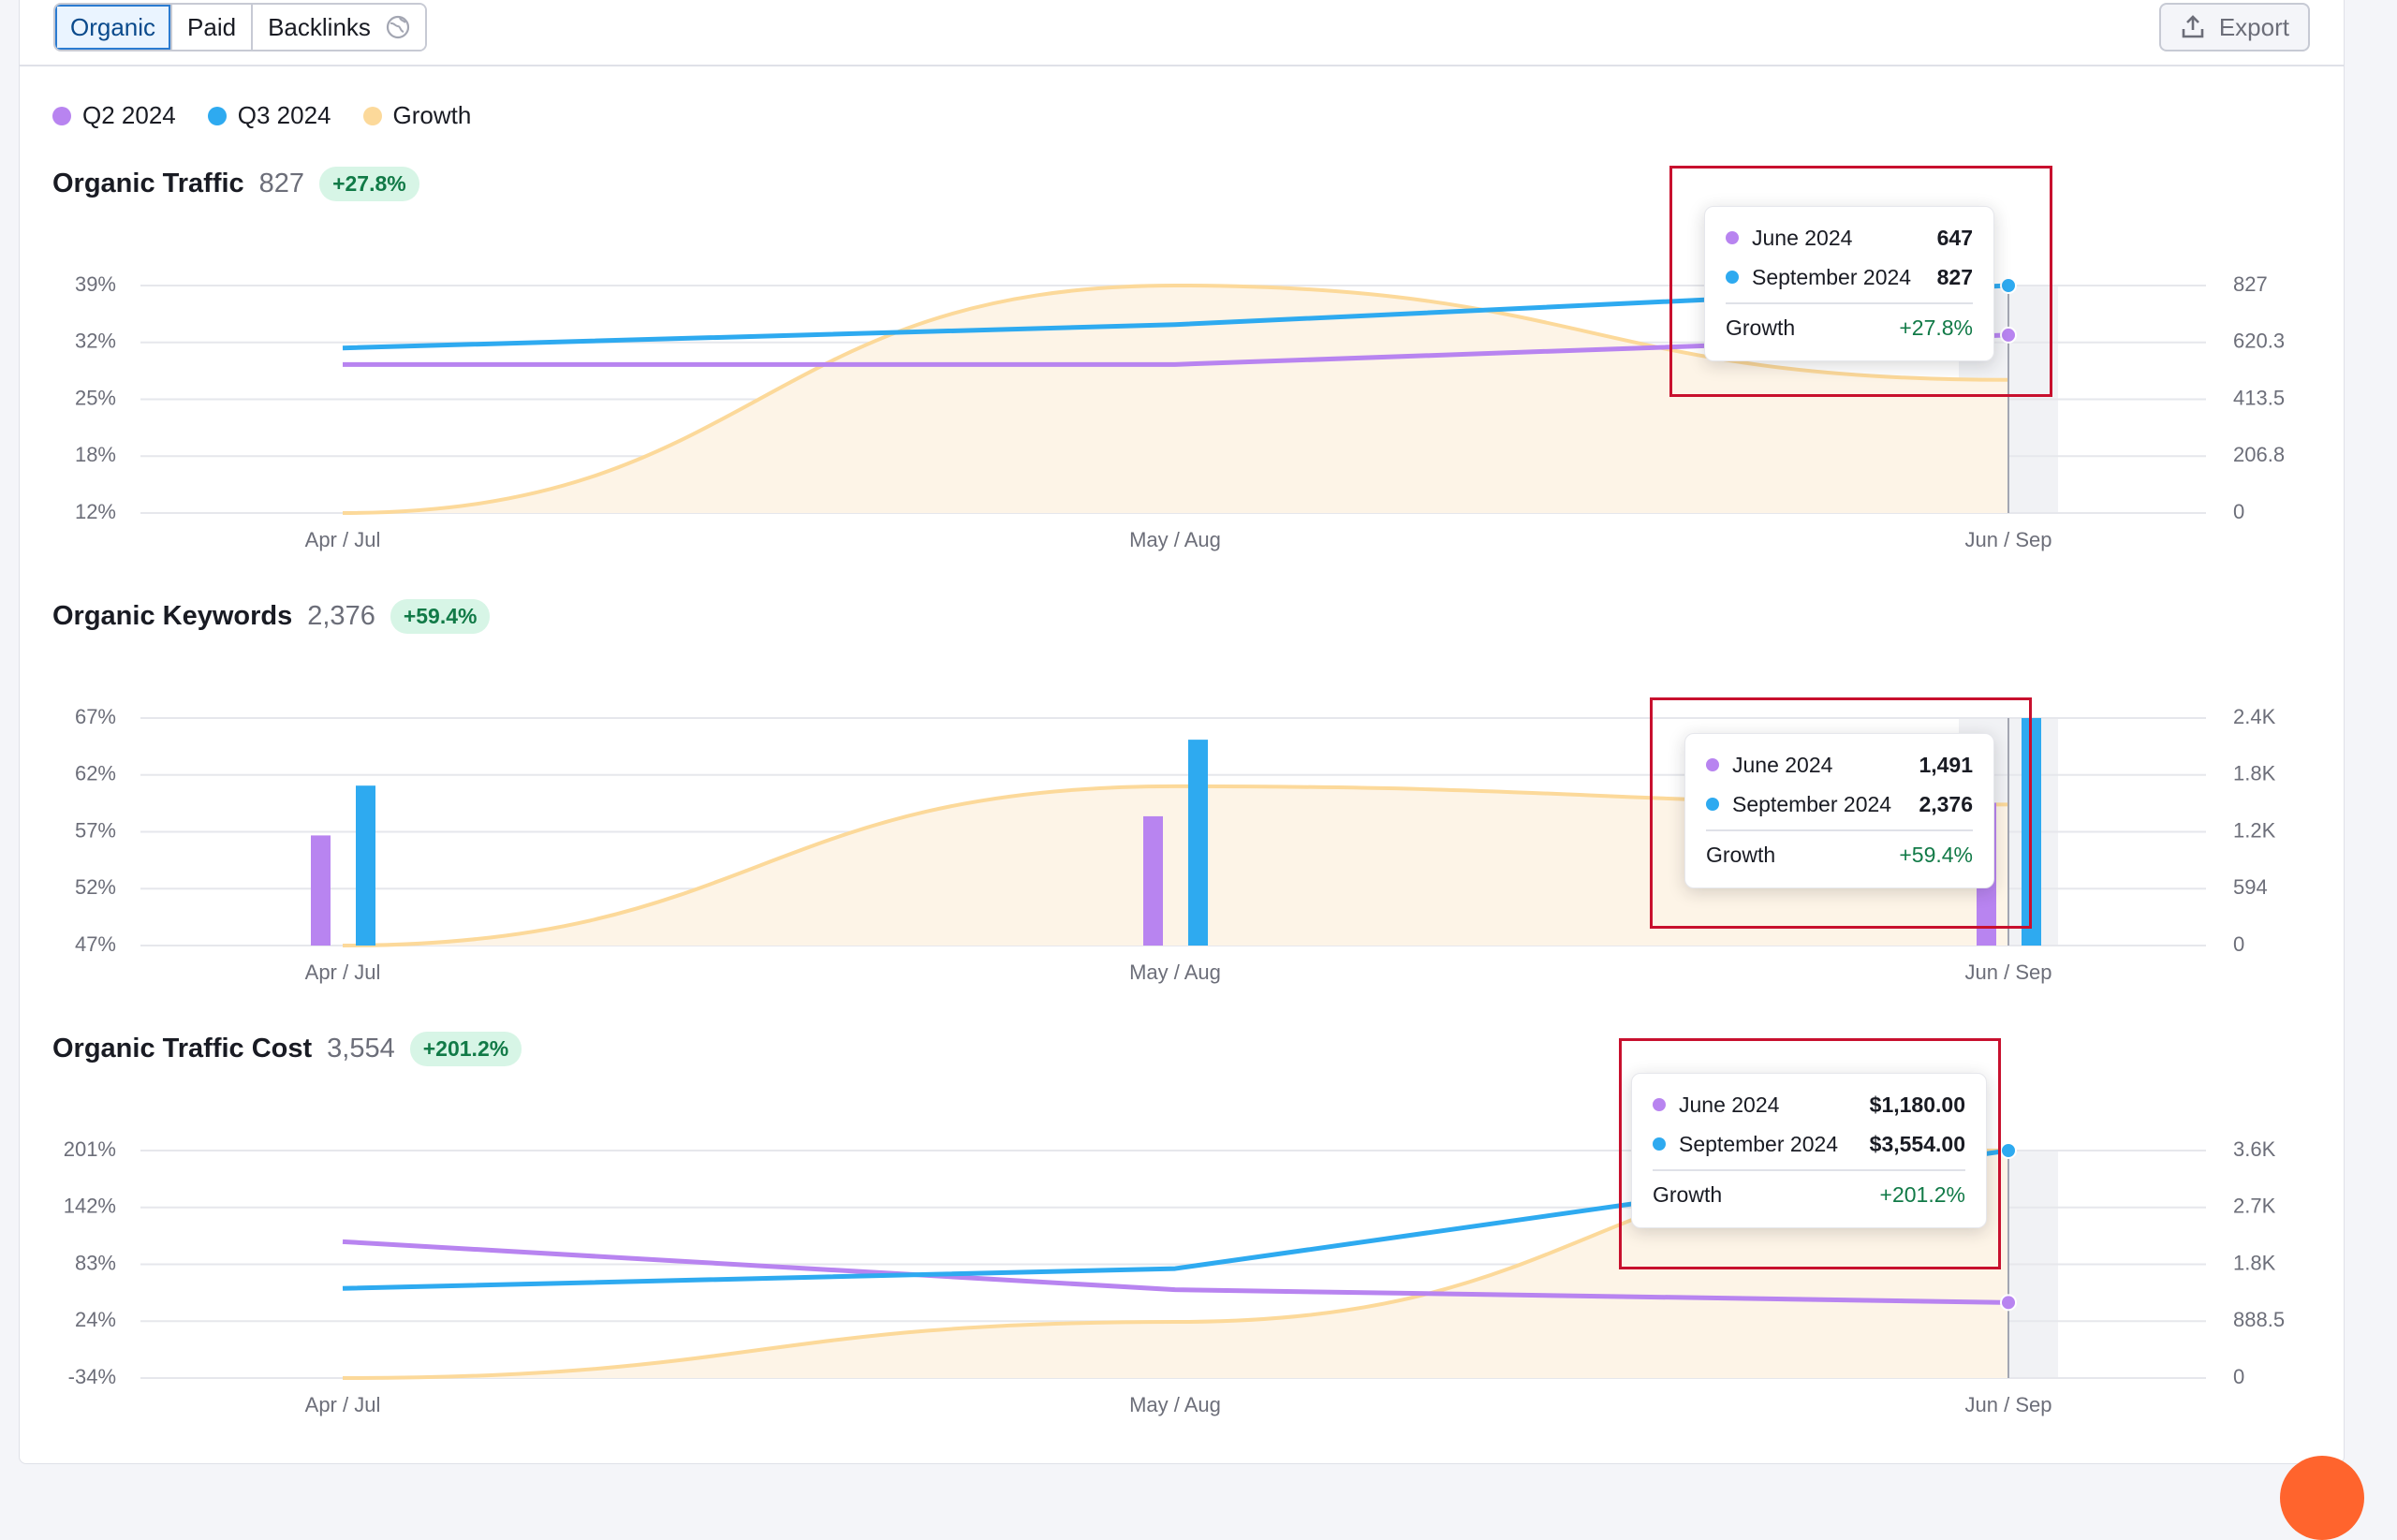  I want to click on keywords-growth-badge: +59.4%, so click(440, 616).